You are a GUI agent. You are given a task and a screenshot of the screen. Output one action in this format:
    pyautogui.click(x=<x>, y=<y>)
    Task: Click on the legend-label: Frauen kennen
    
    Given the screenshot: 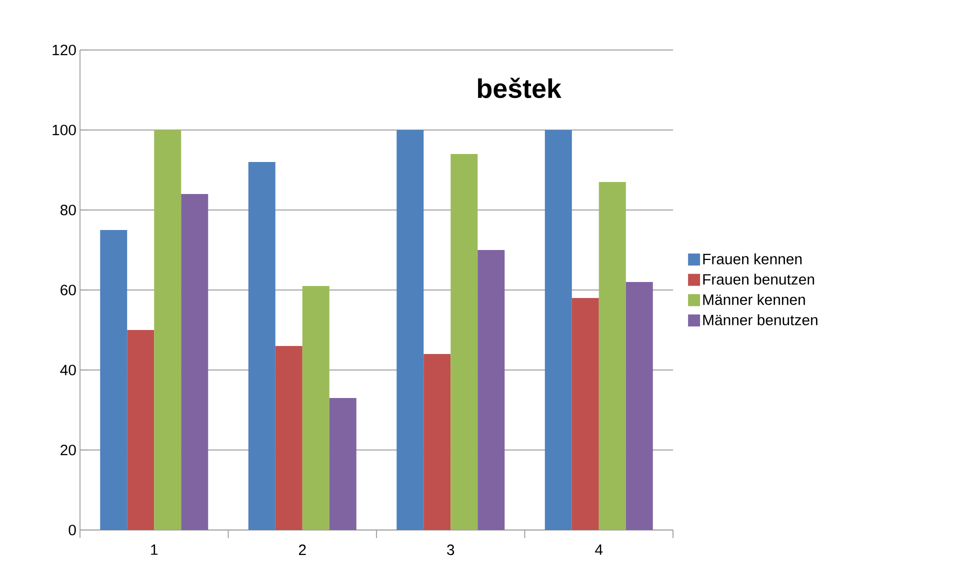 What is the action you would take?
    pyautogui.click(x=752, y=258)
    